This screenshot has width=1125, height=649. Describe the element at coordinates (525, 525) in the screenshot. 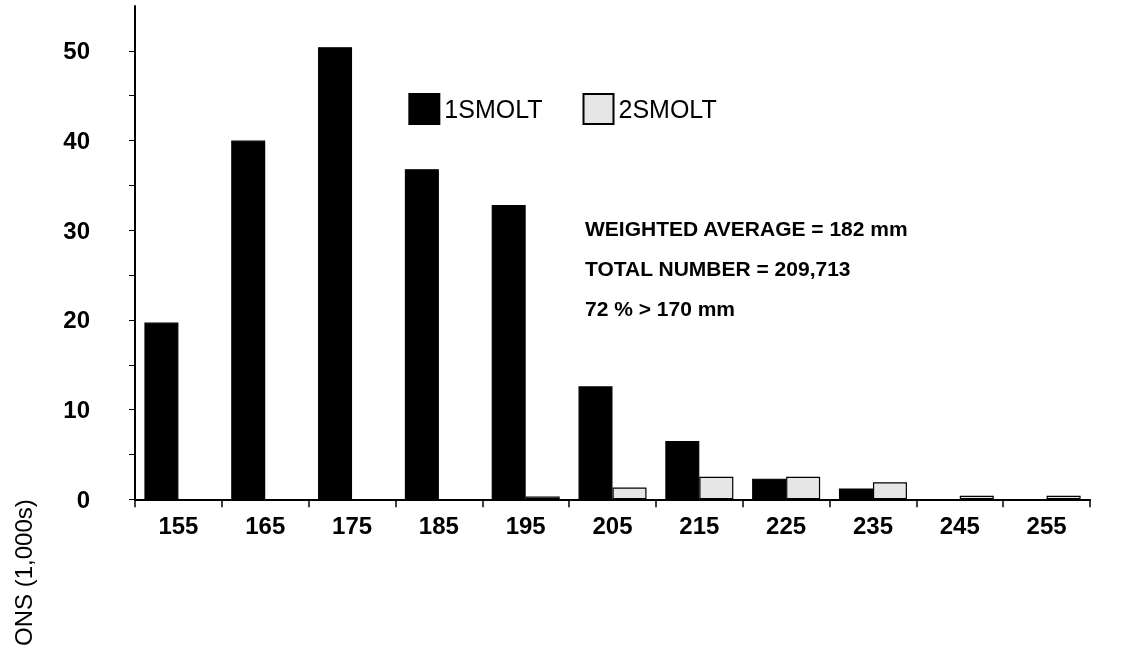

I see `x-tick-label: 195` at that location.